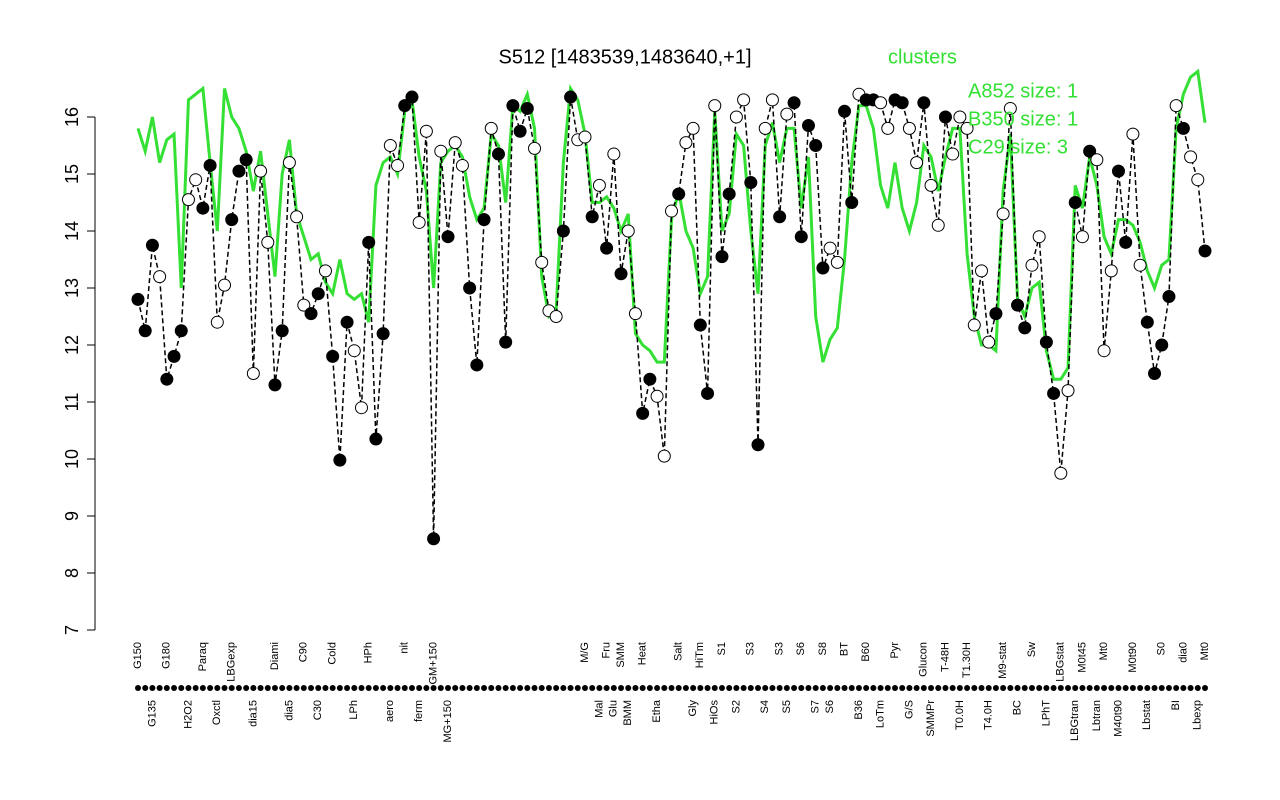 This screenshot has width=1280, height=800. I want to click on y-tick-label: 14, so click(72, 231).